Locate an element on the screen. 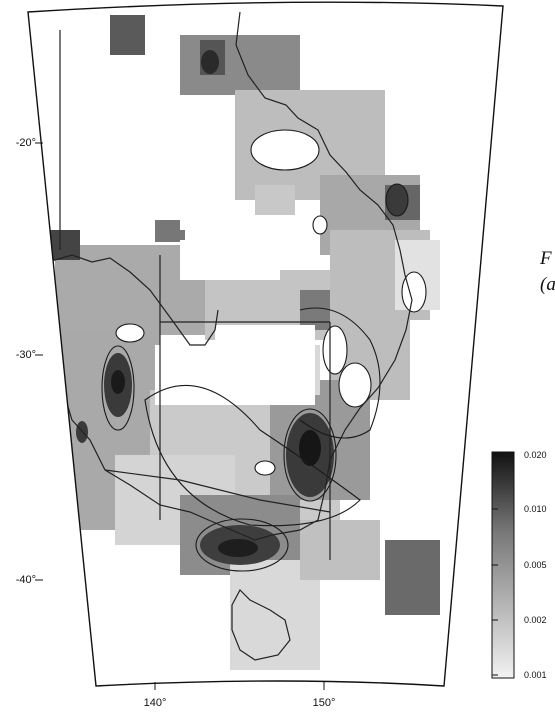  lat-label-30: -30° is located at coordinates (25, 355).